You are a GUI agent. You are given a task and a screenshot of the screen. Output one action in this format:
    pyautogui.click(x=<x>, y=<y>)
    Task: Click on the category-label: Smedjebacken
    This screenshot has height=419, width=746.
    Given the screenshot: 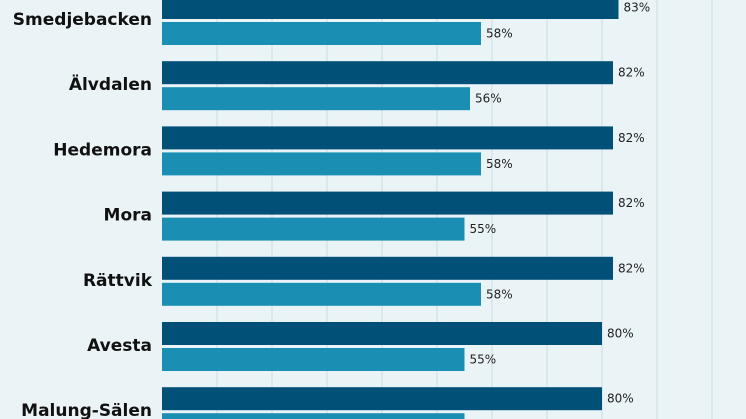 What is the action you would take?
    pyautogui.click(x=82, y=20)
    